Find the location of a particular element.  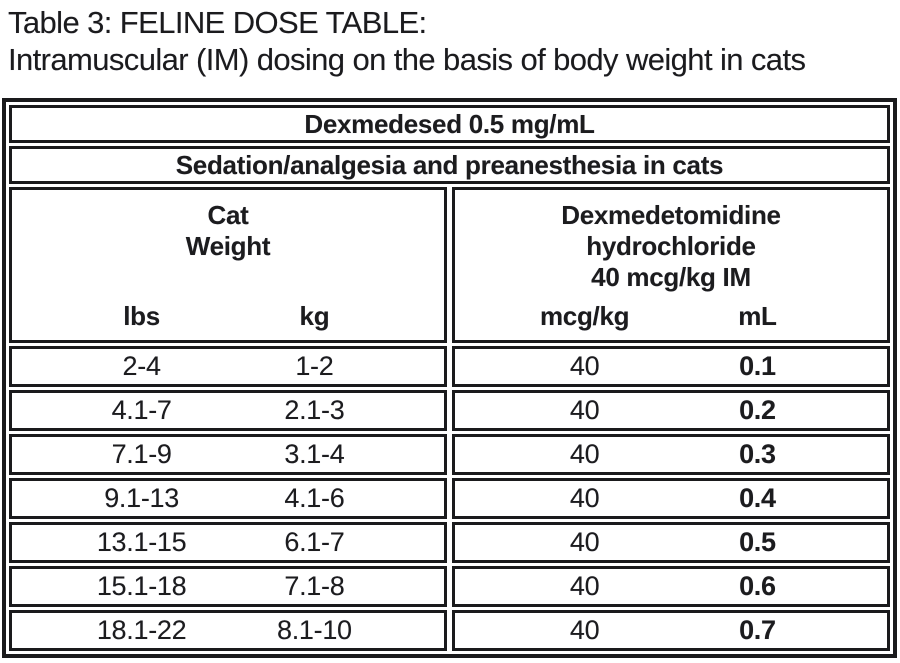

col-header-mcg-per-kg: mcg/kg is located at coordinates (584, 316).